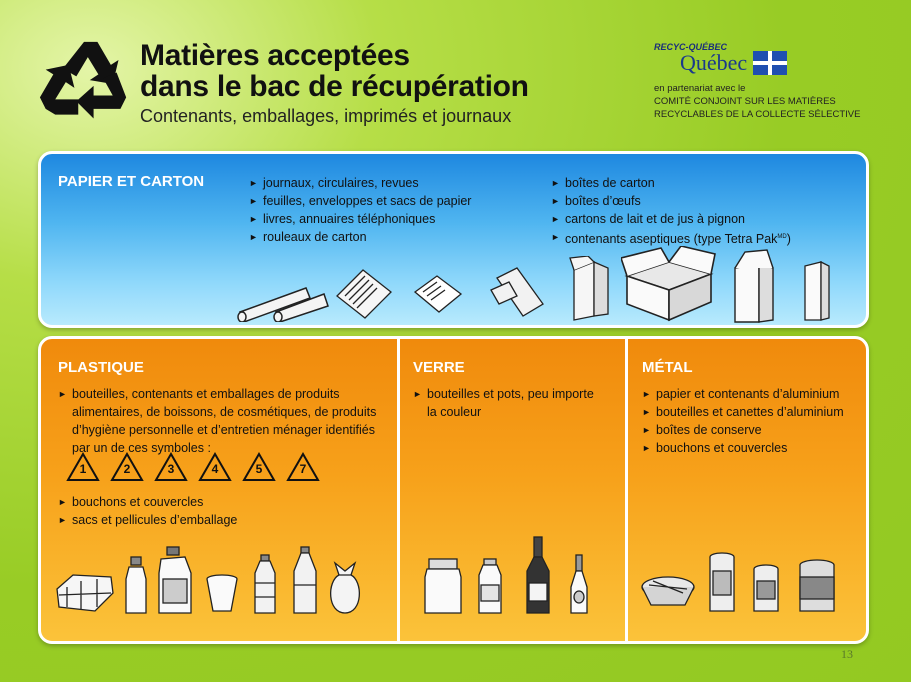 The image size is (911, 682). What do you see at coordinates (847, 654) in the screenshot?
I see `page-number: 13` at bounding box center [847, 654].